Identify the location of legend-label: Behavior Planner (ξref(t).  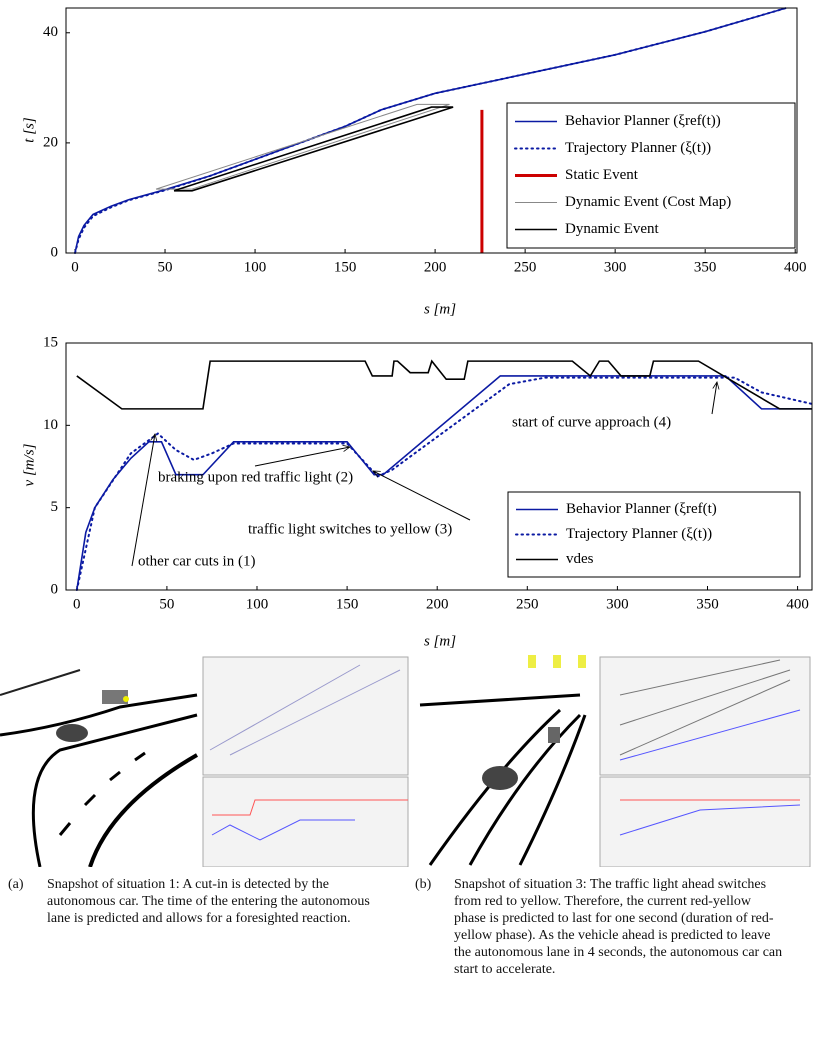
(641, 509).